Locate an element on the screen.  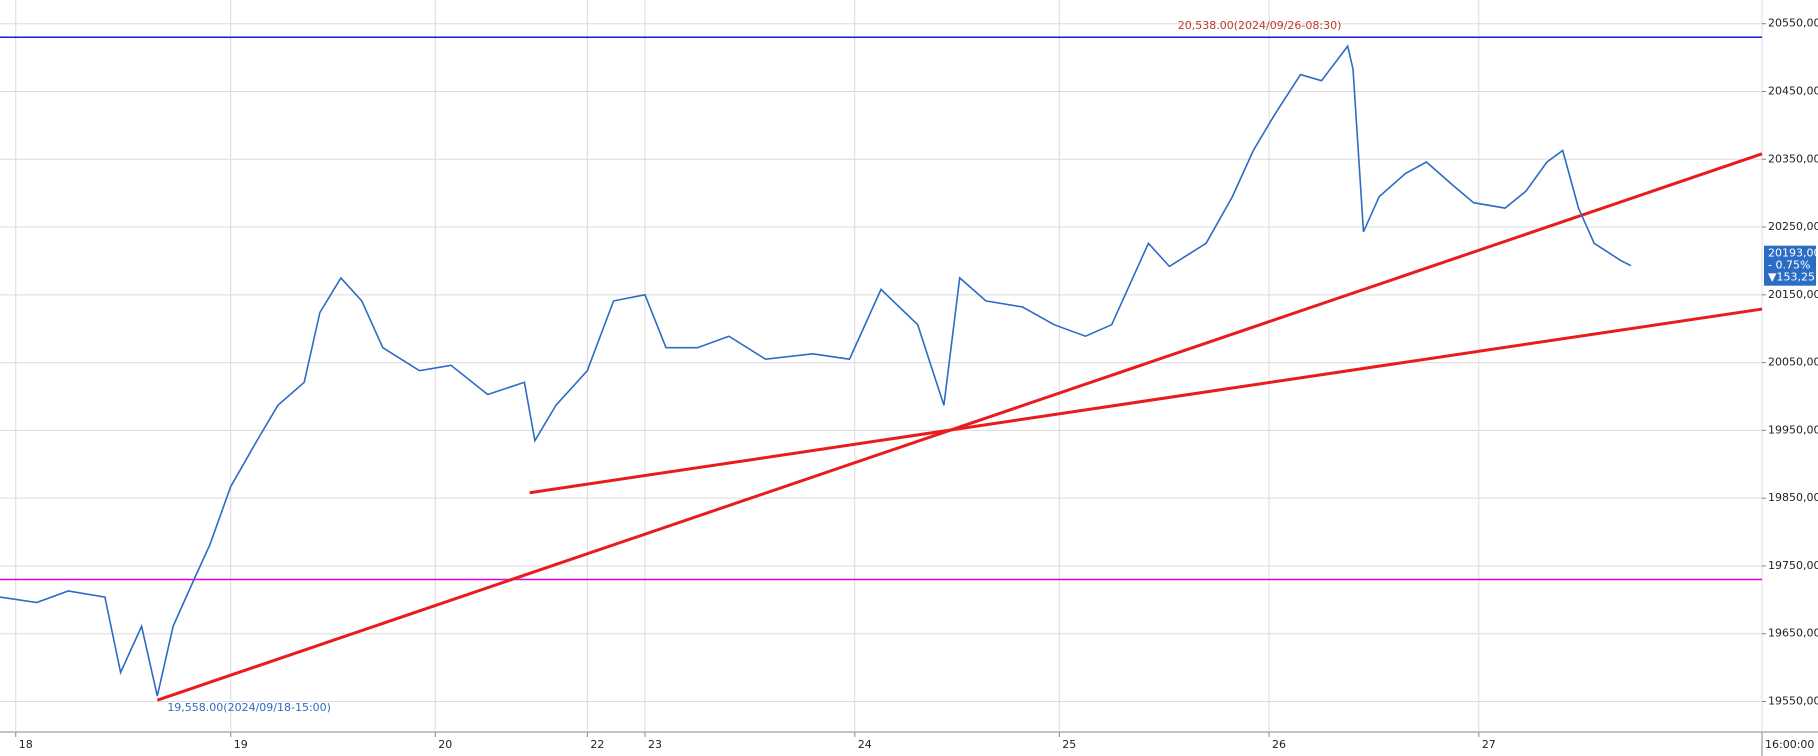
y-tick-label: 20050,00 is located at coordinates (1793, 362).